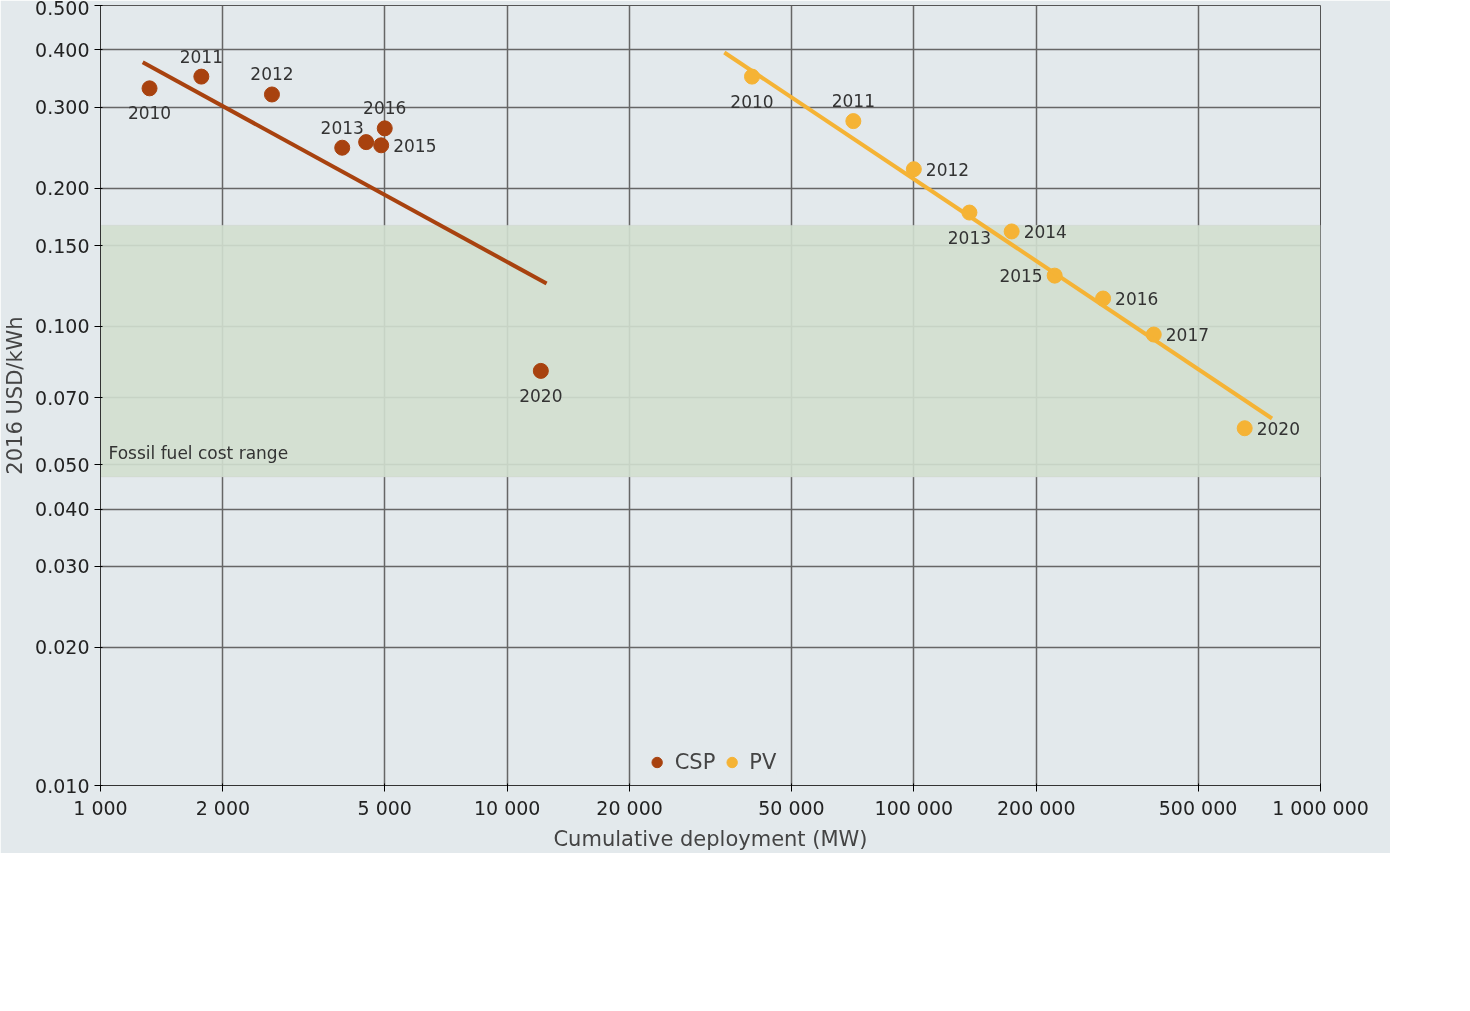 Image resolution: width=1470 pixels, height=1011 pixels. Describe the element at coordinates (629, 807) in the screenshot. I see `x-tick-label: 20 000` at that location.